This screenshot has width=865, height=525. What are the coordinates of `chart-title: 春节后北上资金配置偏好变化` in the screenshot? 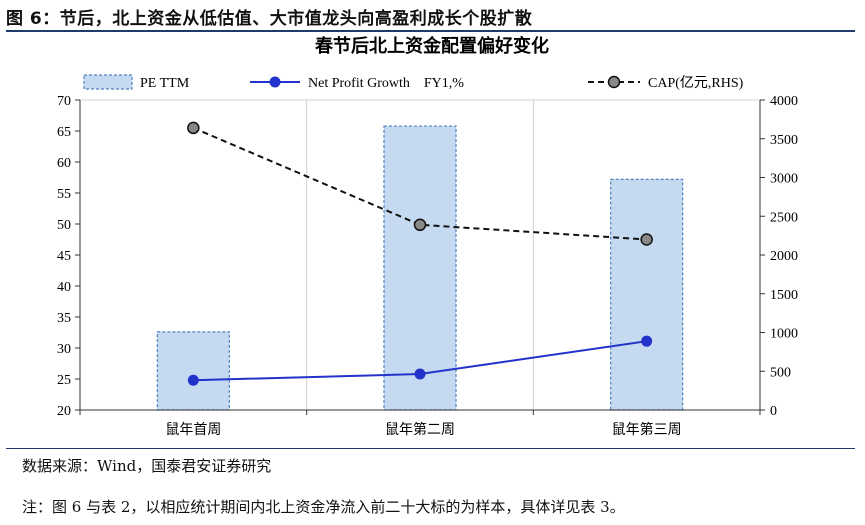 It's located at (432, 45).